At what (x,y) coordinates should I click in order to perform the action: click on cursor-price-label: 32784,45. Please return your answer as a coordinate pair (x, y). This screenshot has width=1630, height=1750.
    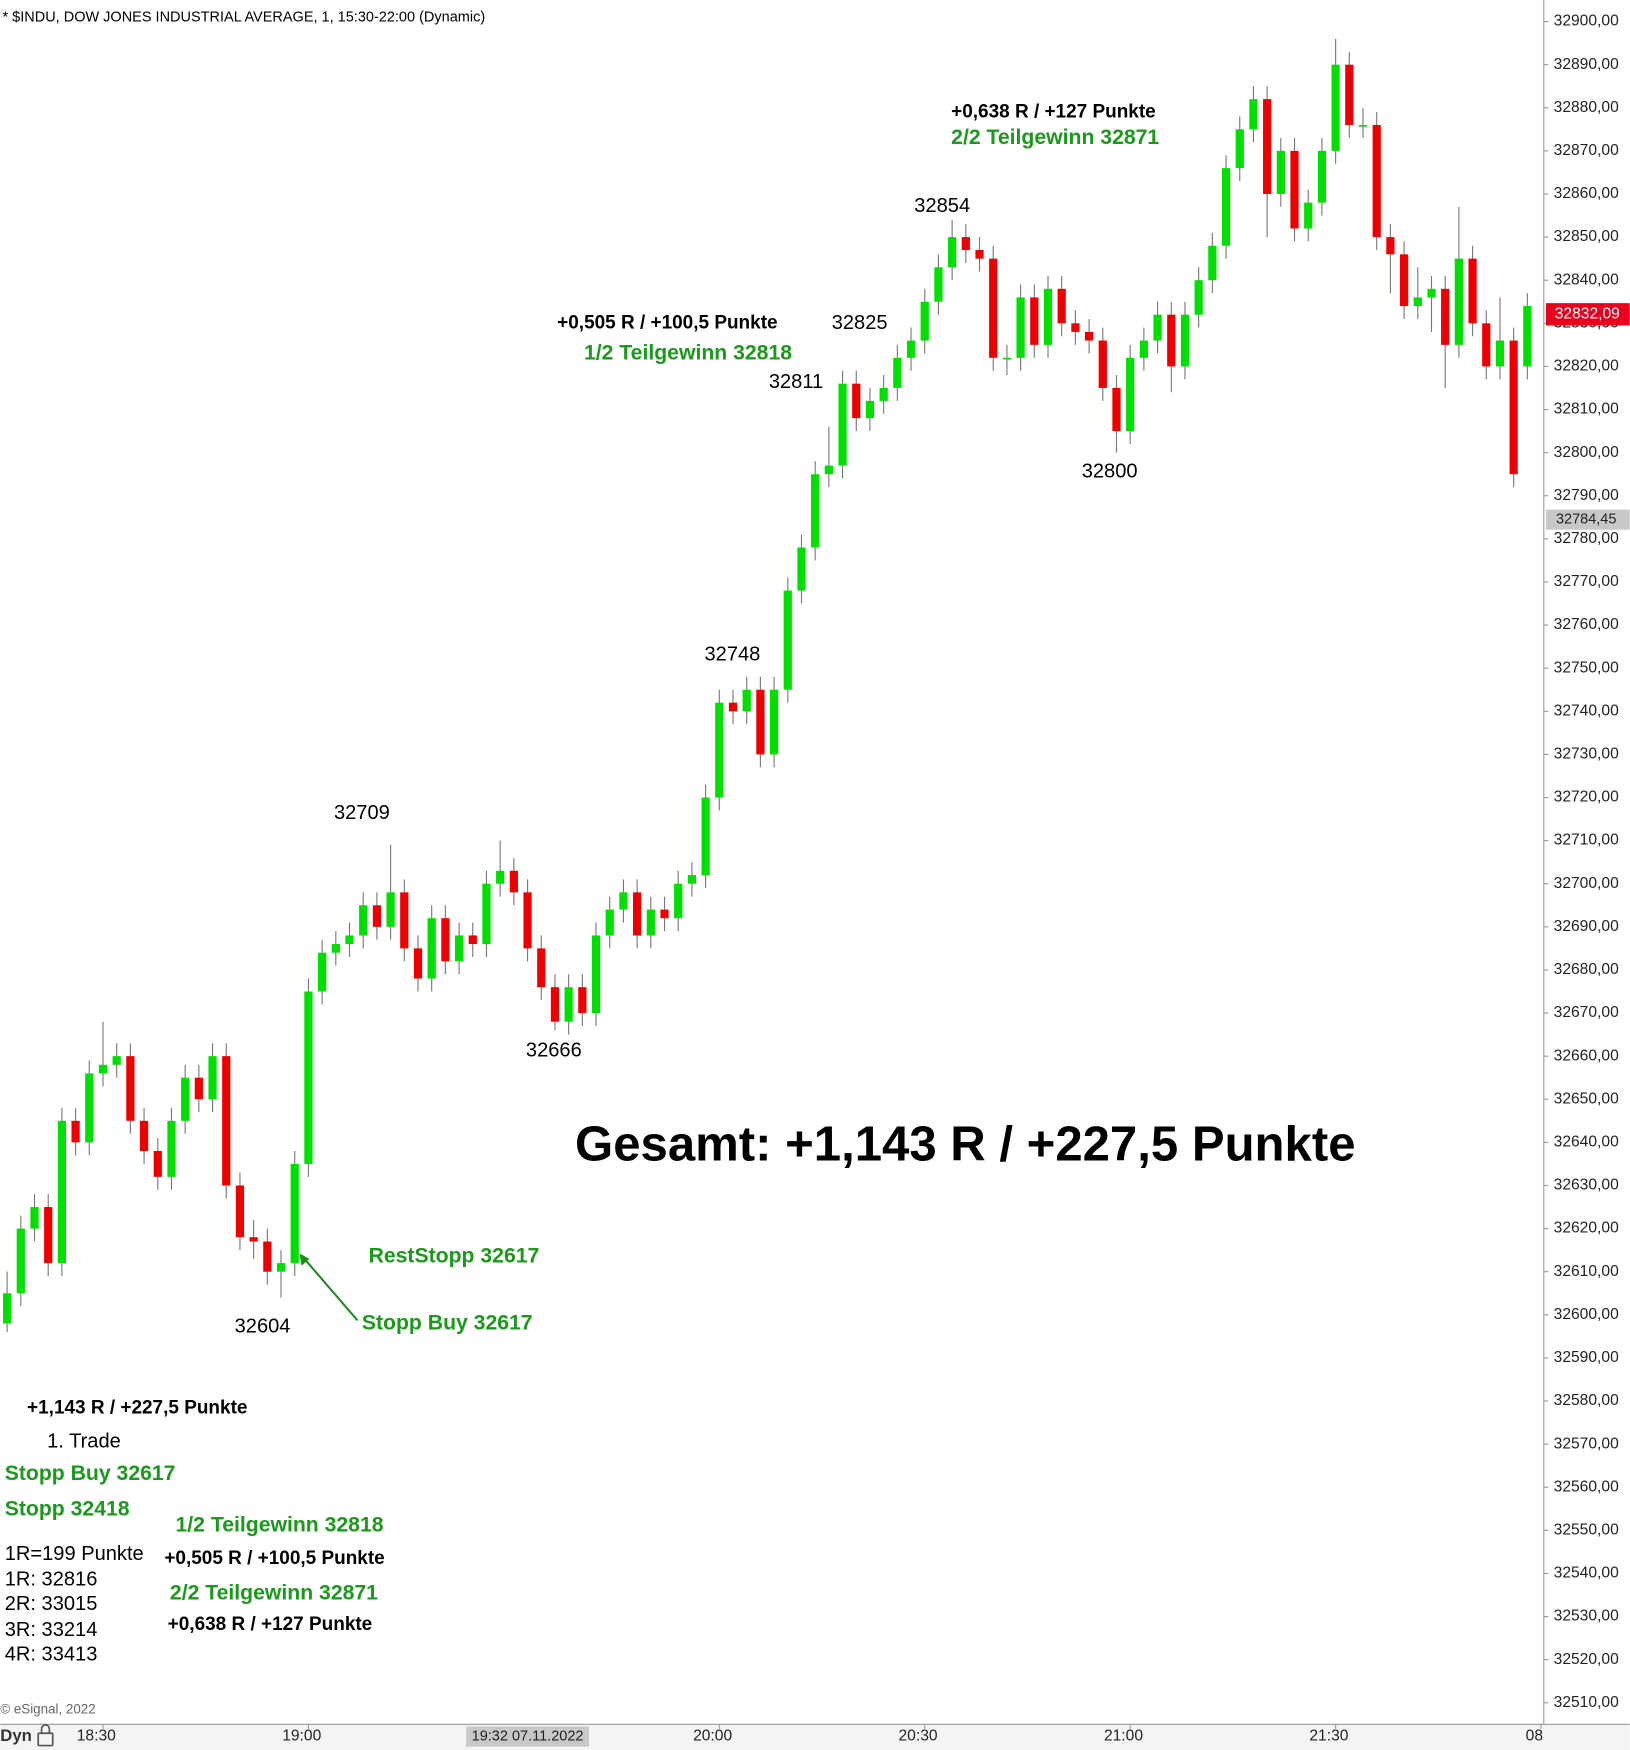
    Looking at the image, I should click on (1586, 519).